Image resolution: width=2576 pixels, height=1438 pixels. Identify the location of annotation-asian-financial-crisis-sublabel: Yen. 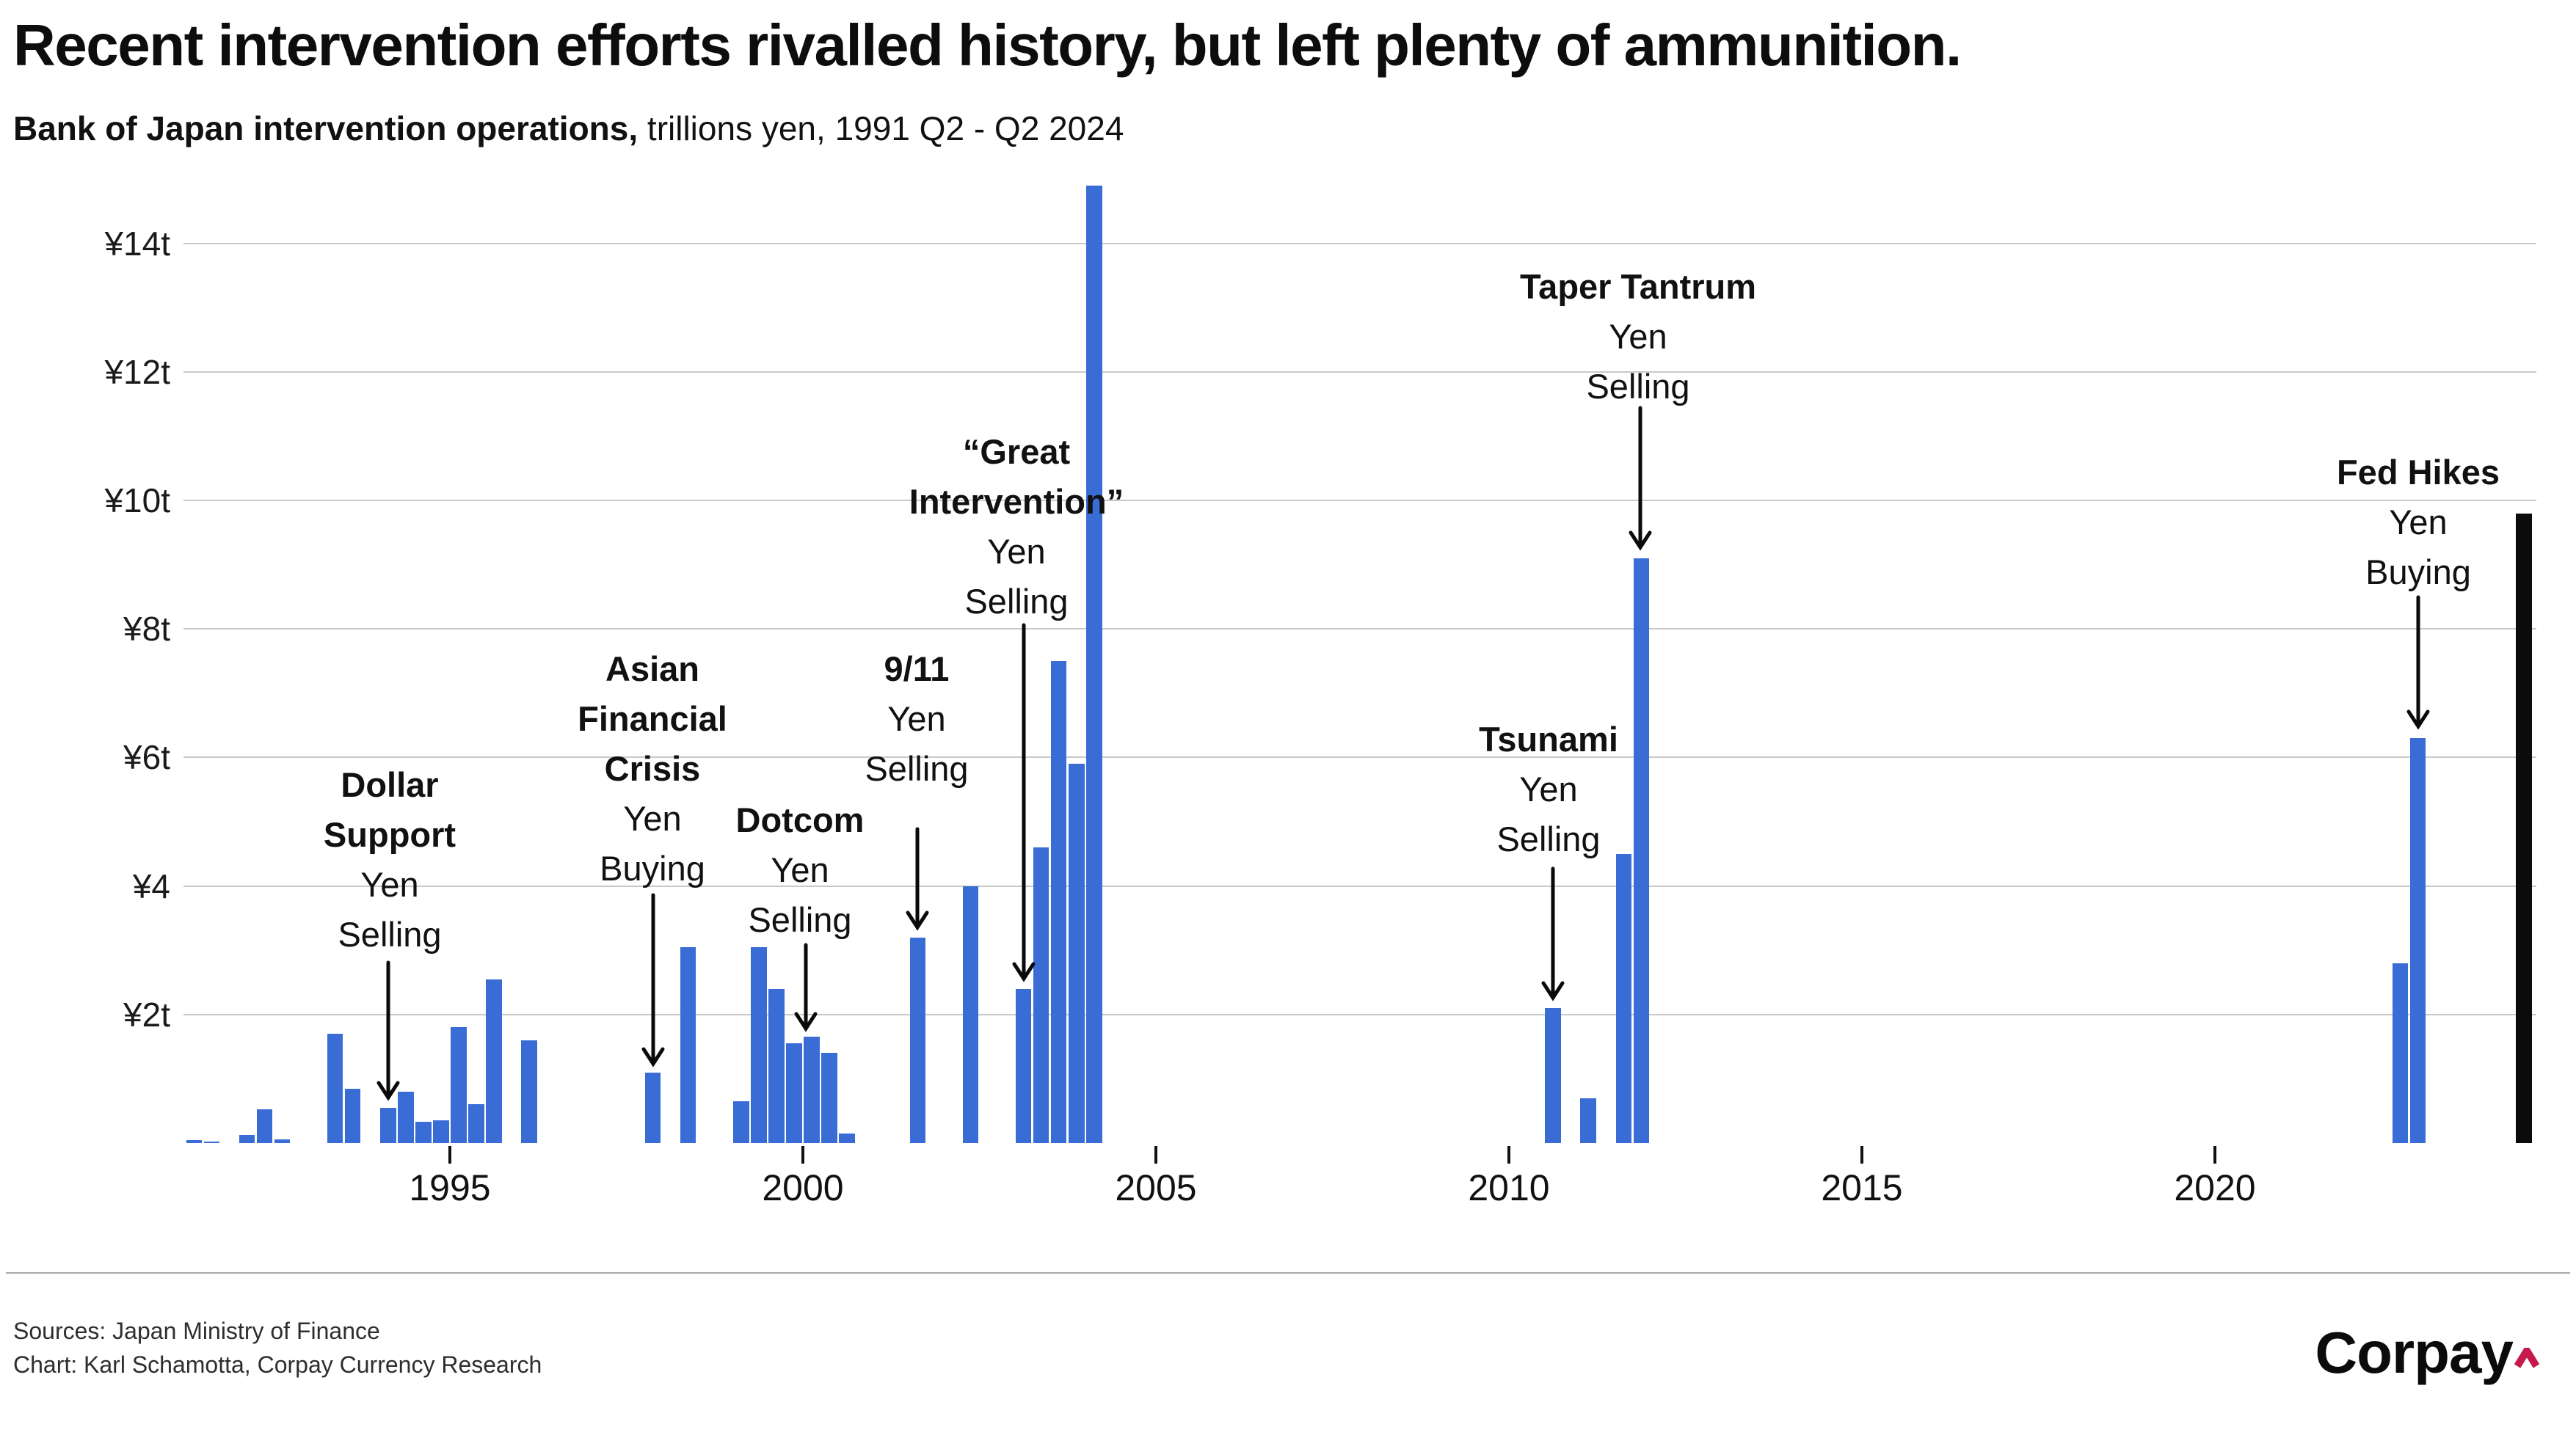
(652, 819).